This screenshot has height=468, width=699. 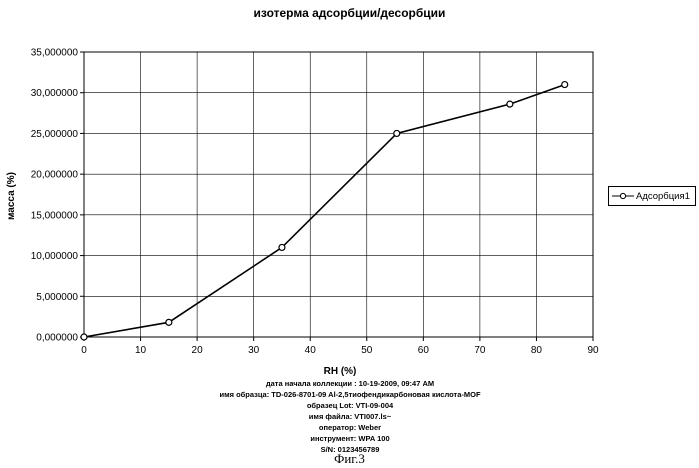 I want to click on caption-line: оператор: Weber, so click(x=350, y=427).